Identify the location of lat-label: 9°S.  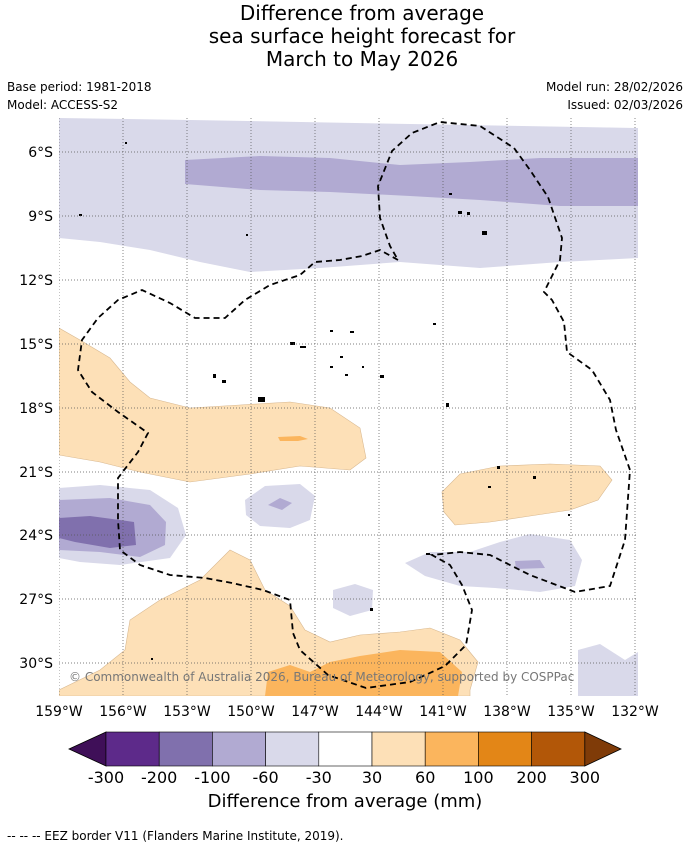
(40, 217).